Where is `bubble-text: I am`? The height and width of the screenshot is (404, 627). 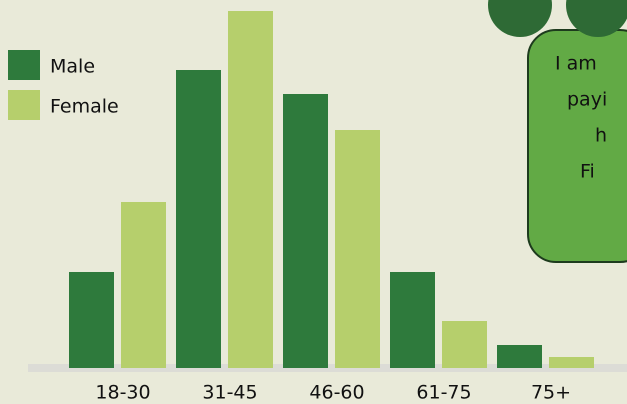 bubble-text: I am is located at coordinates (576, 64).